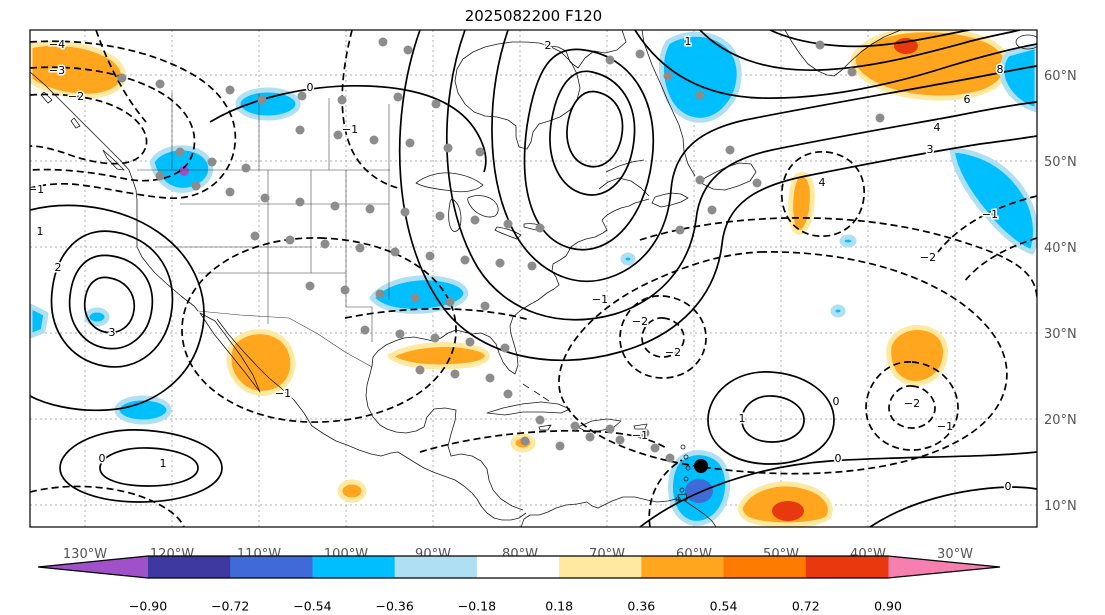 The image size is (1105, 615). I want to click on positive-anomaly-patch, so click(801, 203).